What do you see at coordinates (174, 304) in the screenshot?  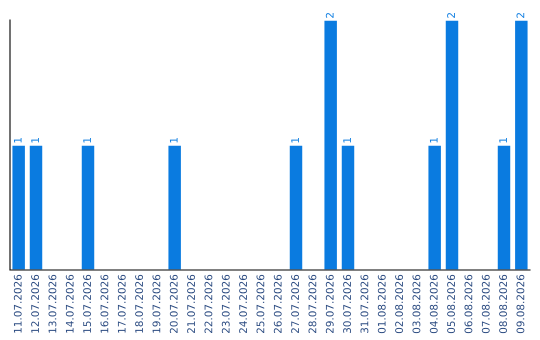 I see `x-tick-label: 20.07.2026` at bounding box center [174, 304].